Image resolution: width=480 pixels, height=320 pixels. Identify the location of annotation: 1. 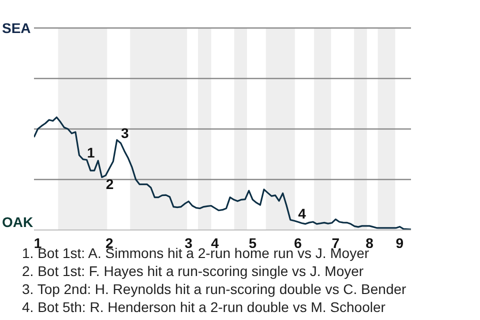
(91, 152).